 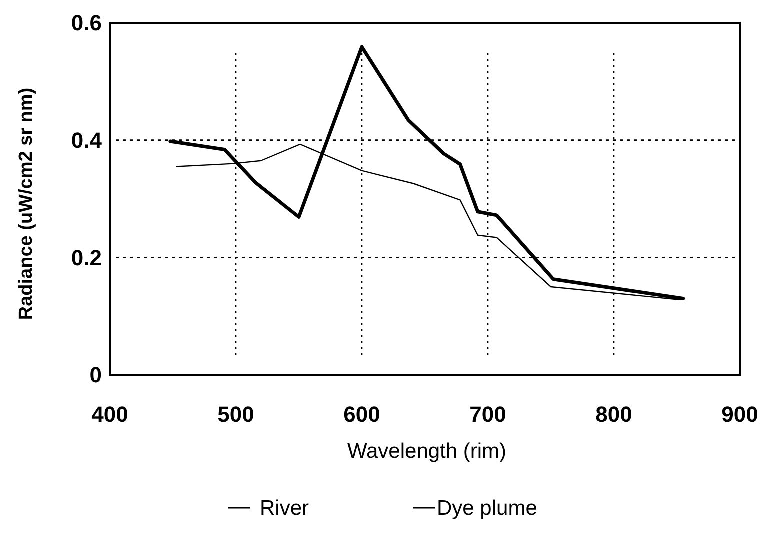 I want to click on legend-label: River, so click(x=285, y=508).